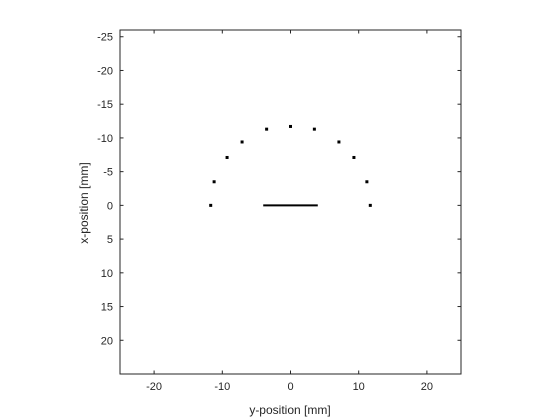  Describe the element at coordinates (84, 202) in the screenshot. I see `y-axis-label: x-position [mm]` at that location.